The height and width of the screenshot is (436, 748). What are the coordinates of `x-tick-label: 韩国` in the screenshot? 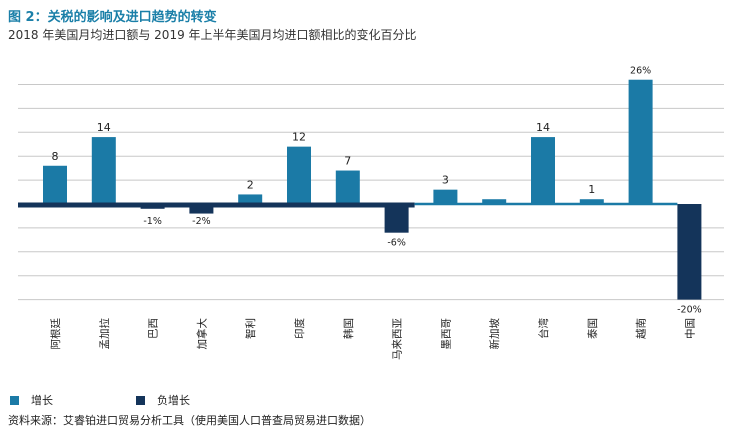 It's located at (348, 328).